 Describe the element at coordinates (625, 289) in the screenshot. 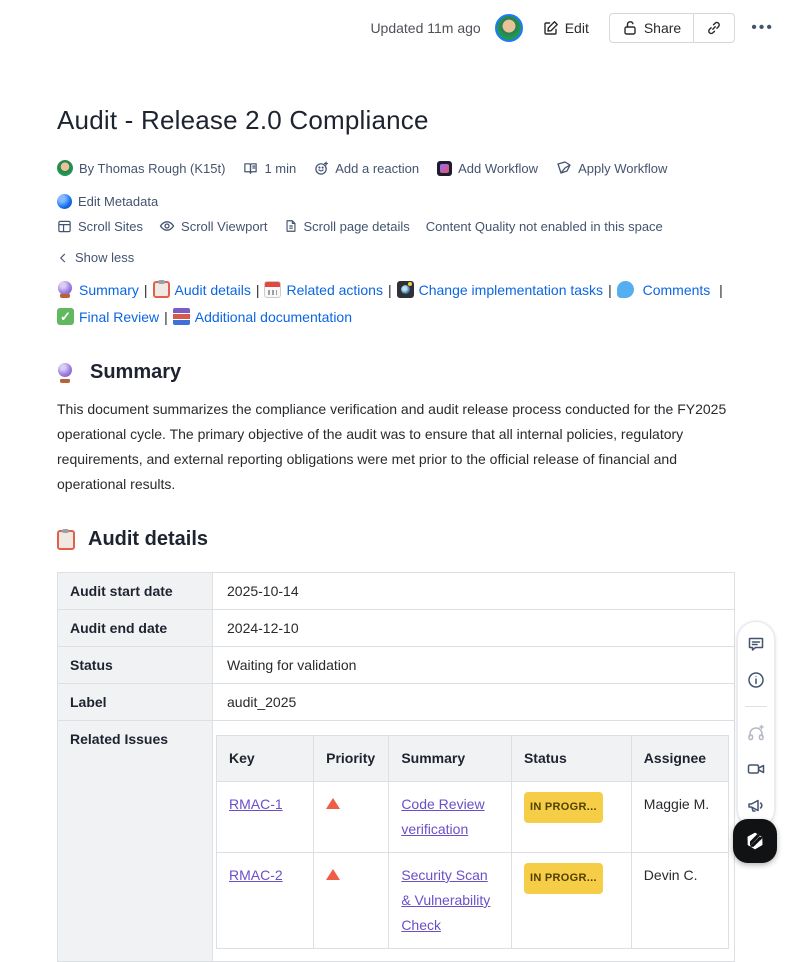

I see `speech-balloon-icon` at that location.